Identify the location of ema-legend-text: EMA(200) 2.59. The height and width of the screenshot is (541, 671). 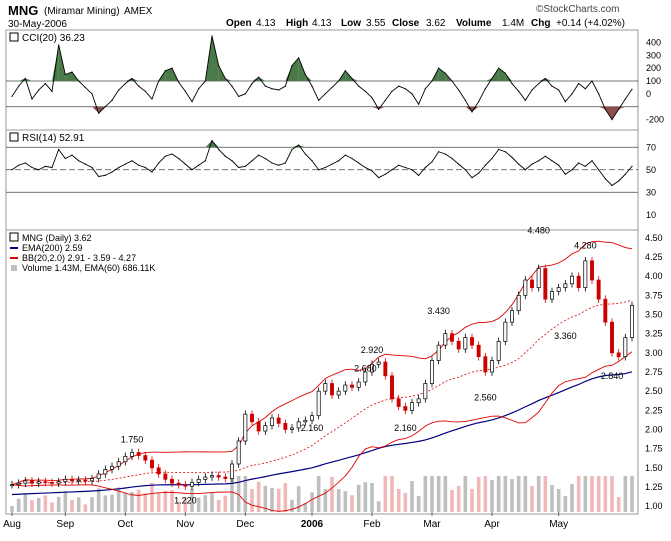
(52, 248).